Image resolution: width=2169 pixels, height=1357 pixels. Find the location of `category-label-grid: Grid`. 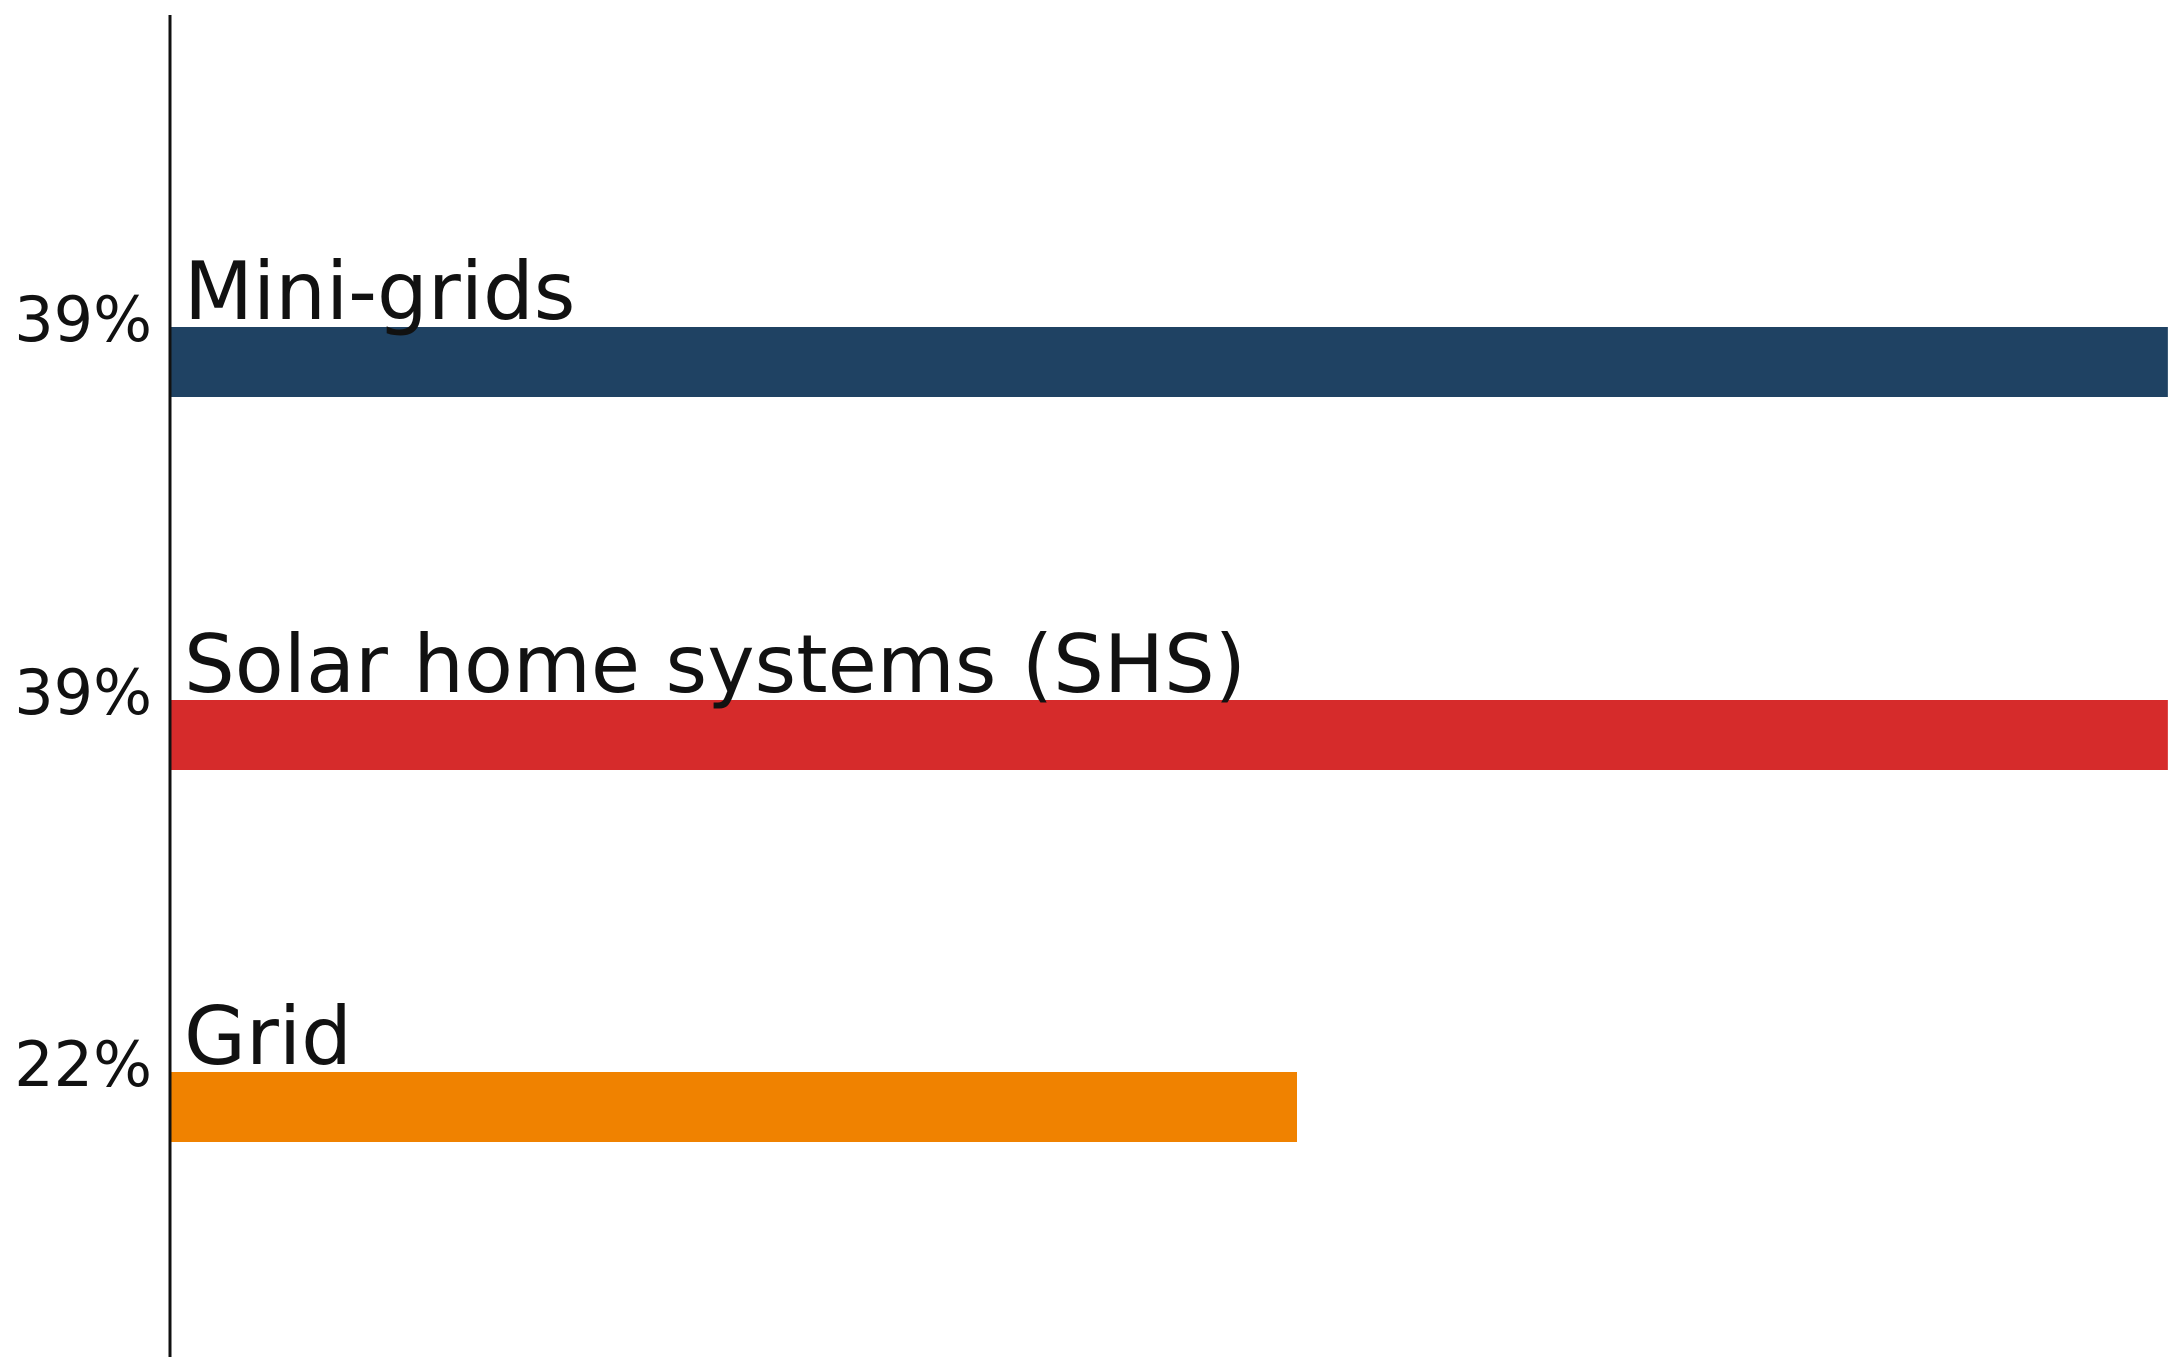

category-label-grid: Grid is located at coordinates (268, 1036).